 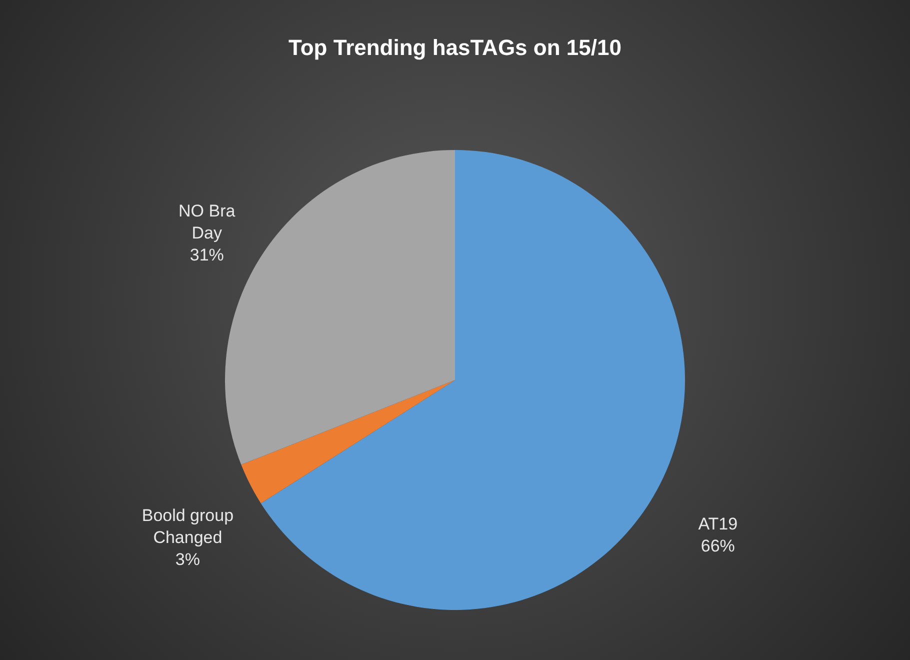 I want to click on data-label: 31%, so click(x=207, y=254).